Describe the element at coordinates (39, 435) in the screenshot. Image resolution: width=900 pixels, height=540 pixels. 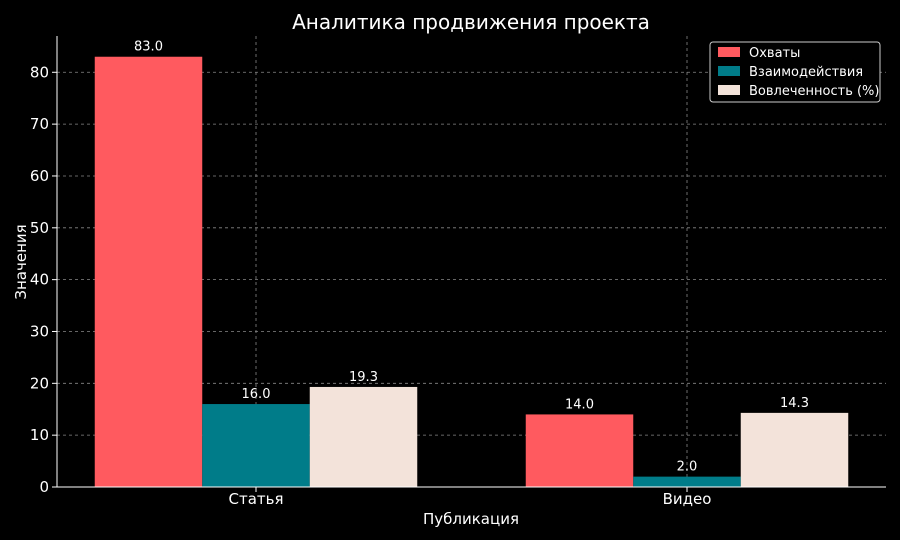
I see `y-tick-label: 10` at that location.